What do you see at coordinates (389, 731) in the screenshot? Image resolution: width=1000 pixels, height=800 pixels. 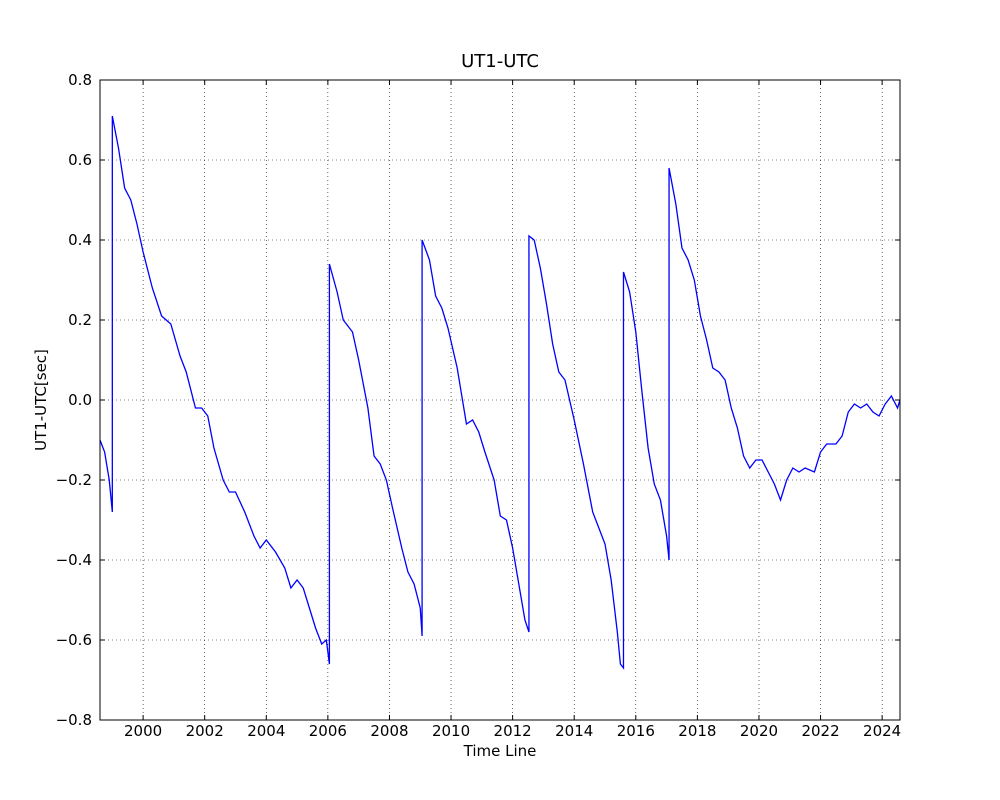 I see `x-tick-label: 2008` at bounding box center [389, 731].